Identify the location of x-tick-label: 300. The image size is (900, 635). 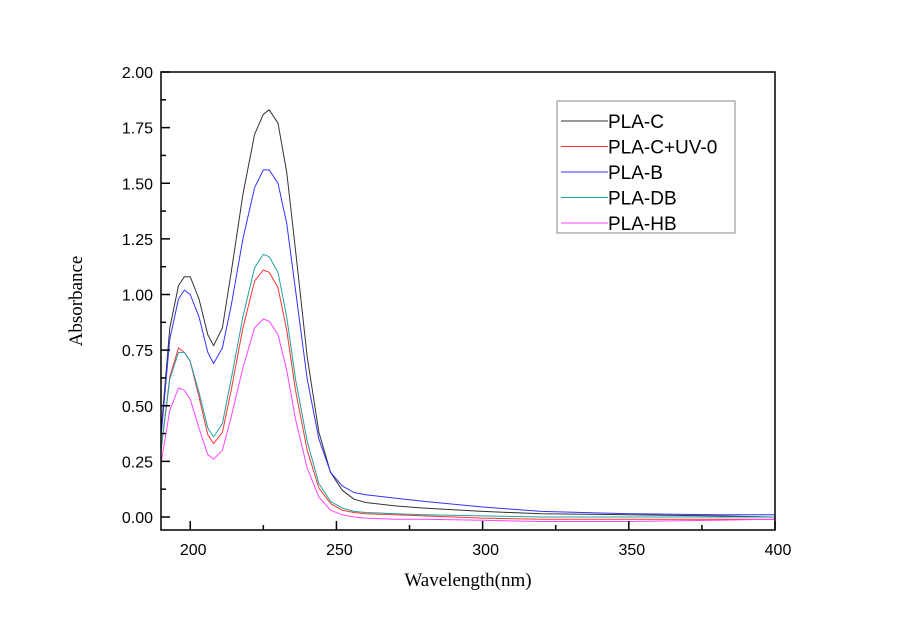
(485, 550).